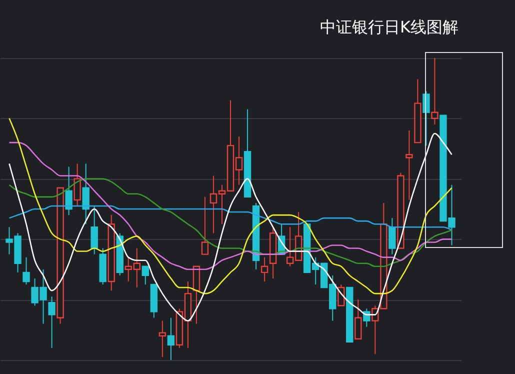 The image size is (515, 374). What do you see at coordinates (389, 27) in the screenshot?
I see `chart-title: 中证银行日K线图解` at bounding box center [389, 27].